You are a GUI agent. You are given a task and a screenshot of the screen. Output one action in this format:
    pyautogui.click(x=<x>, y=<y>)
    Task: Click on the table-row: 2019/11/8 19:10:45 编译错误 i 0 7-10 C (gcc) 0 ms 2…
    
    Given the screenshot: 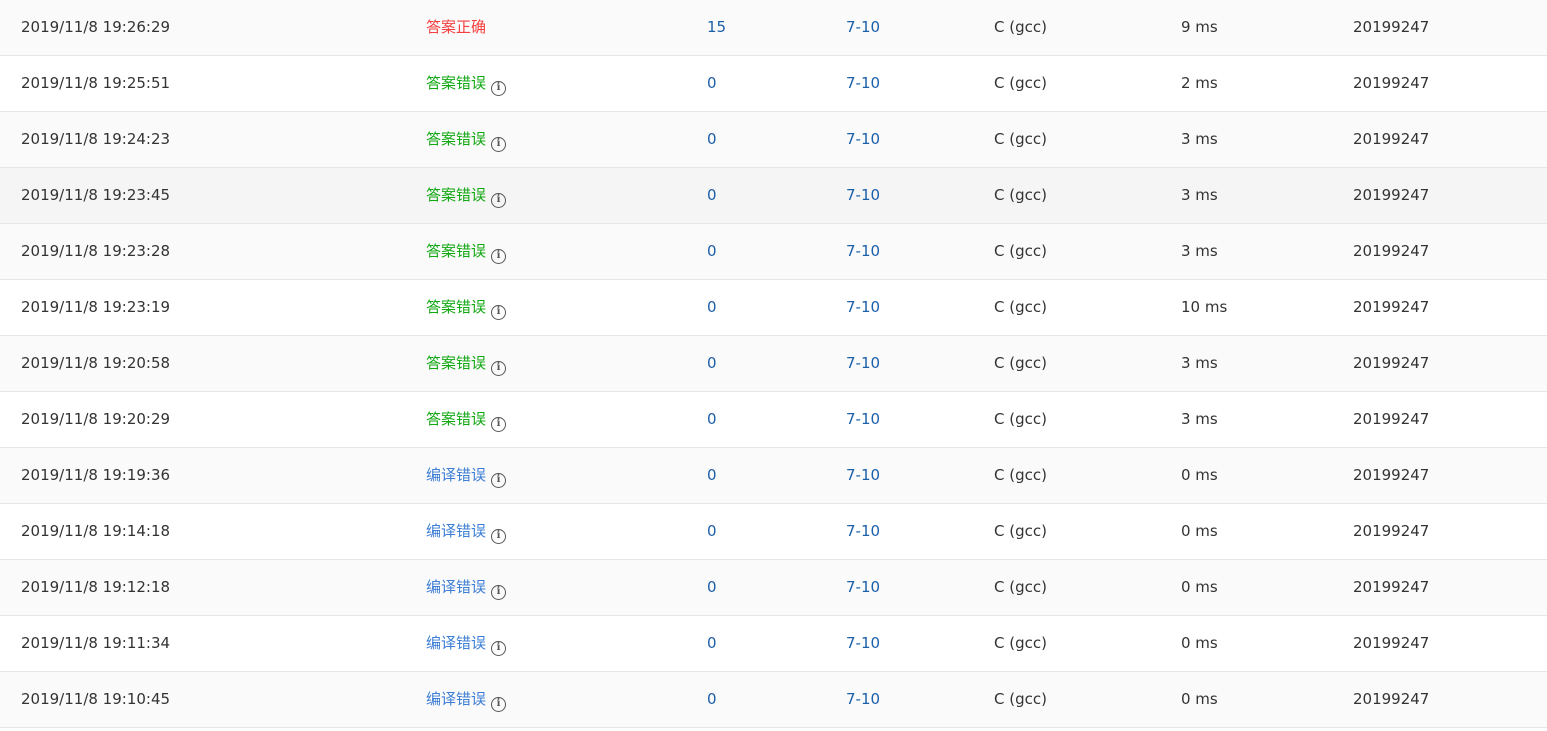 What is the action you would take?
    pyautogui.click(x=773, y=700)
    